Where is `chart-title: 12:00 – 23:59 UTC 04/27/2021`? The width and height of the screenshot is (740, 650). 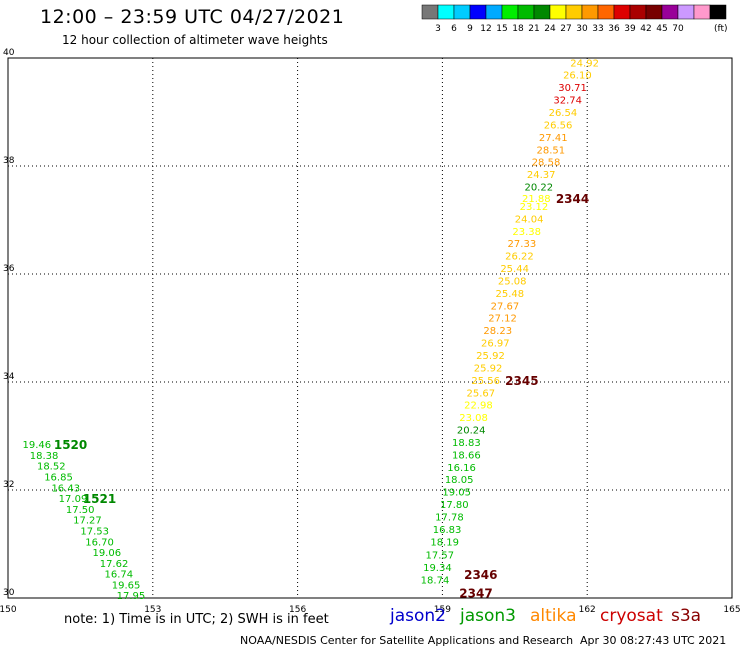
chart-title: 12:00 – 23:59 UTC 04/27/2021 is located at coordinates (192, 17).